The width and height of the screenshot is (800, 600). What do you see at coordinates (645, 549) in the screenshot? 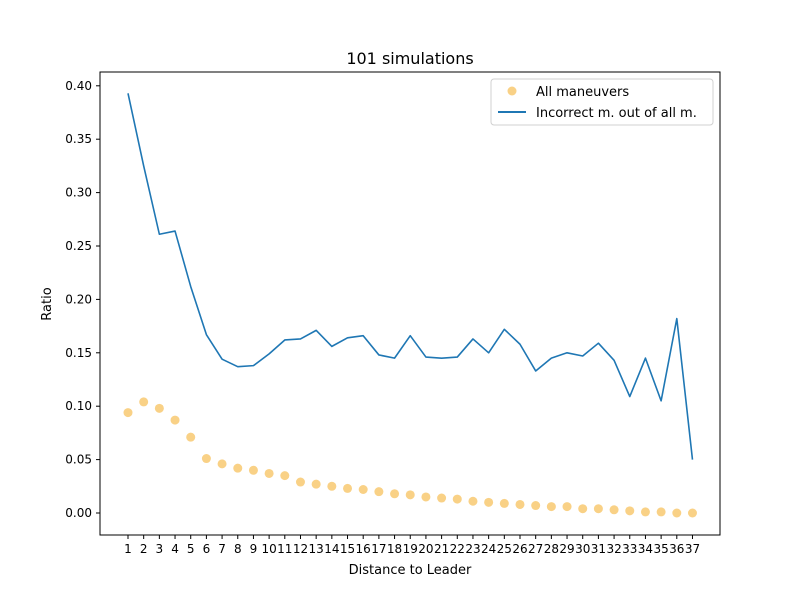
I see `x-tick-label: 34` at bounding box center [645, 549].